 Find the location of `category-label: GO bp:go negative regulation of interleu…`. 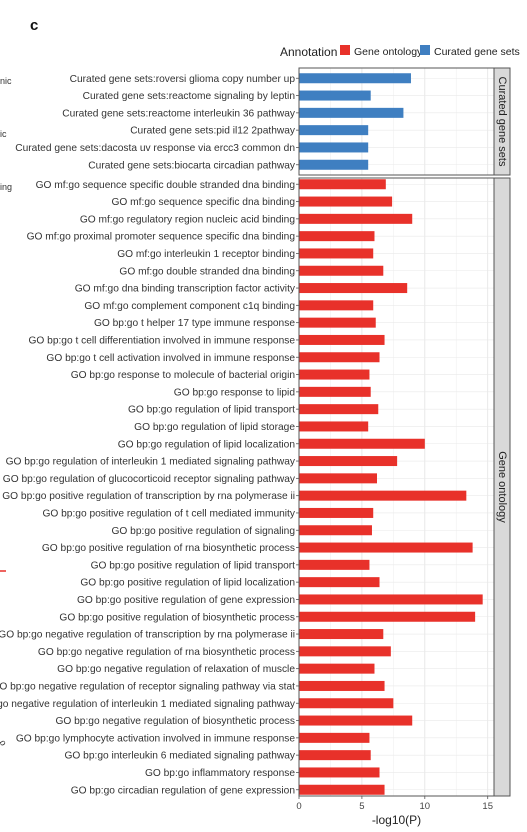

category-label: GO bp:go negative regulation of interleu… is located at coordinates (148, 704).